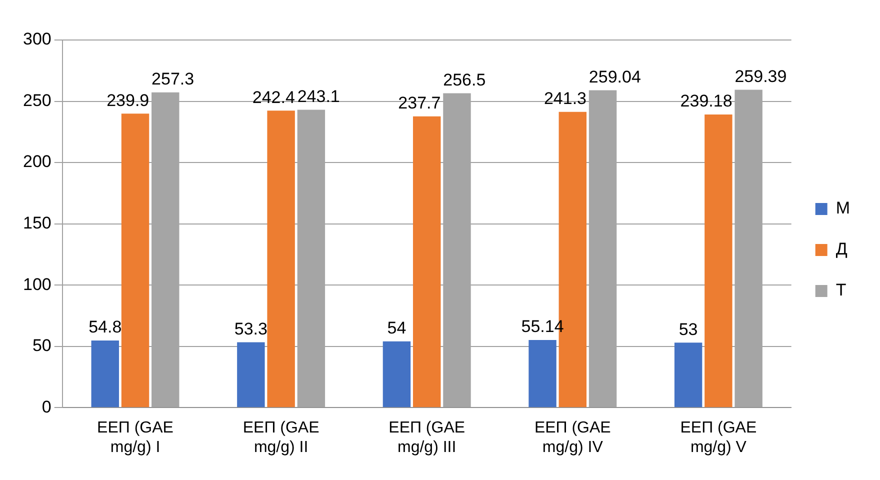 The width and height of the screenshot is (880, 480). I want to click on data-label: 54.8, so click(105, 327).